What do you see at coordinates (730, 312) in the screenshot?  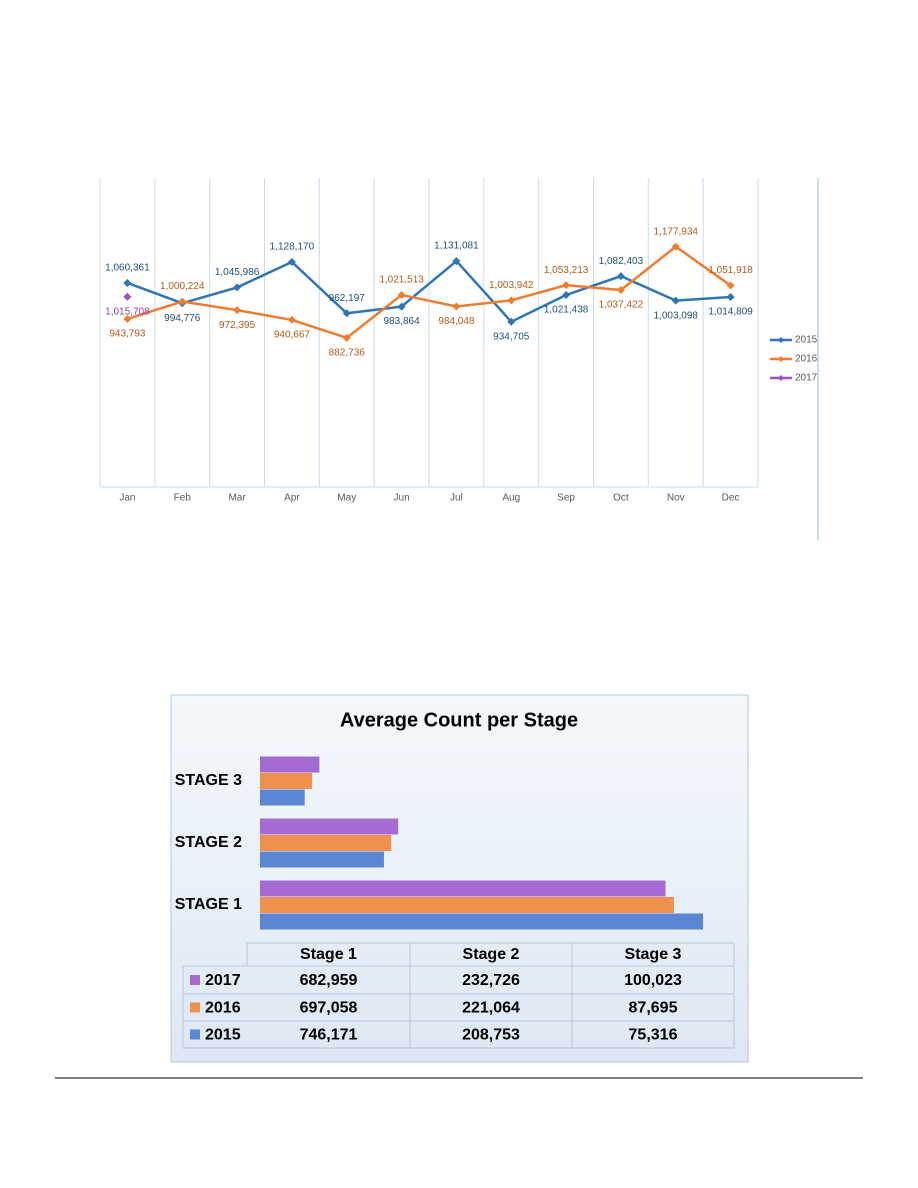 I see `data-label: 1,014,809` at bounding box center [730, 312].